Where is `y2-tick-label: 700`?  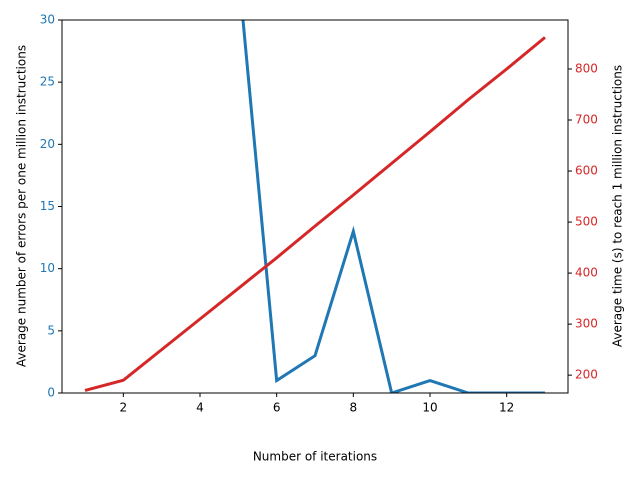
y2-tick-label: 700 is located at coordinates (586, 120).